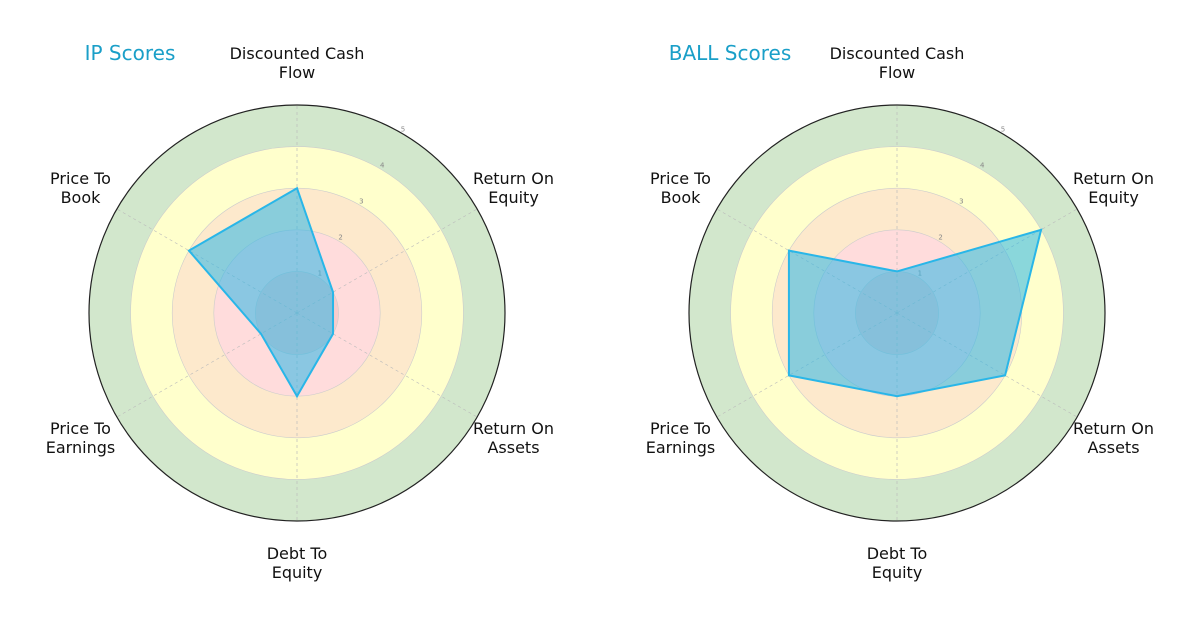  Describe the element at coordinates (730, 53) in the screenshot. I see `chart-title: BALL Scores` at that location.